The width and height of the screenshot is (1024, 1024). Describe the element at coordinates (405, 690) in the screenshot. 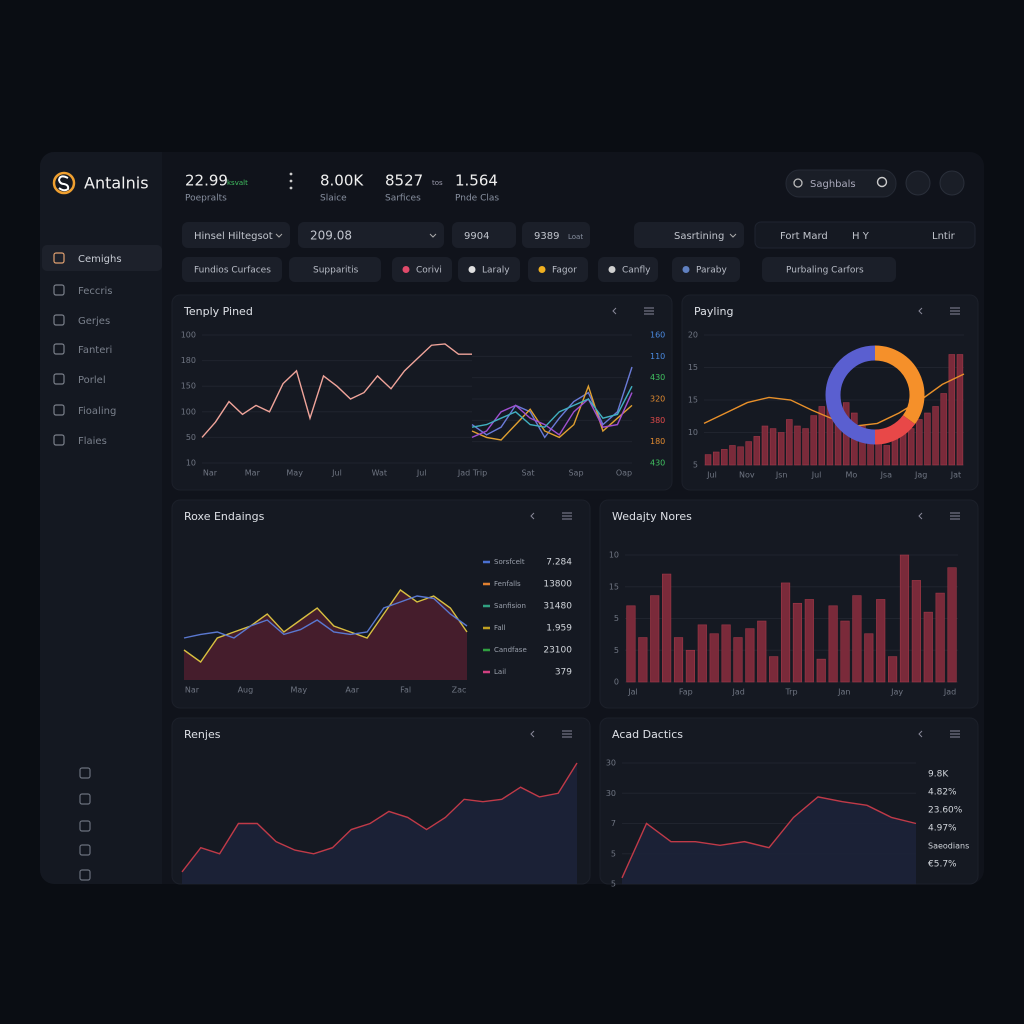

I see `x-tick-label: Fal` at that location.